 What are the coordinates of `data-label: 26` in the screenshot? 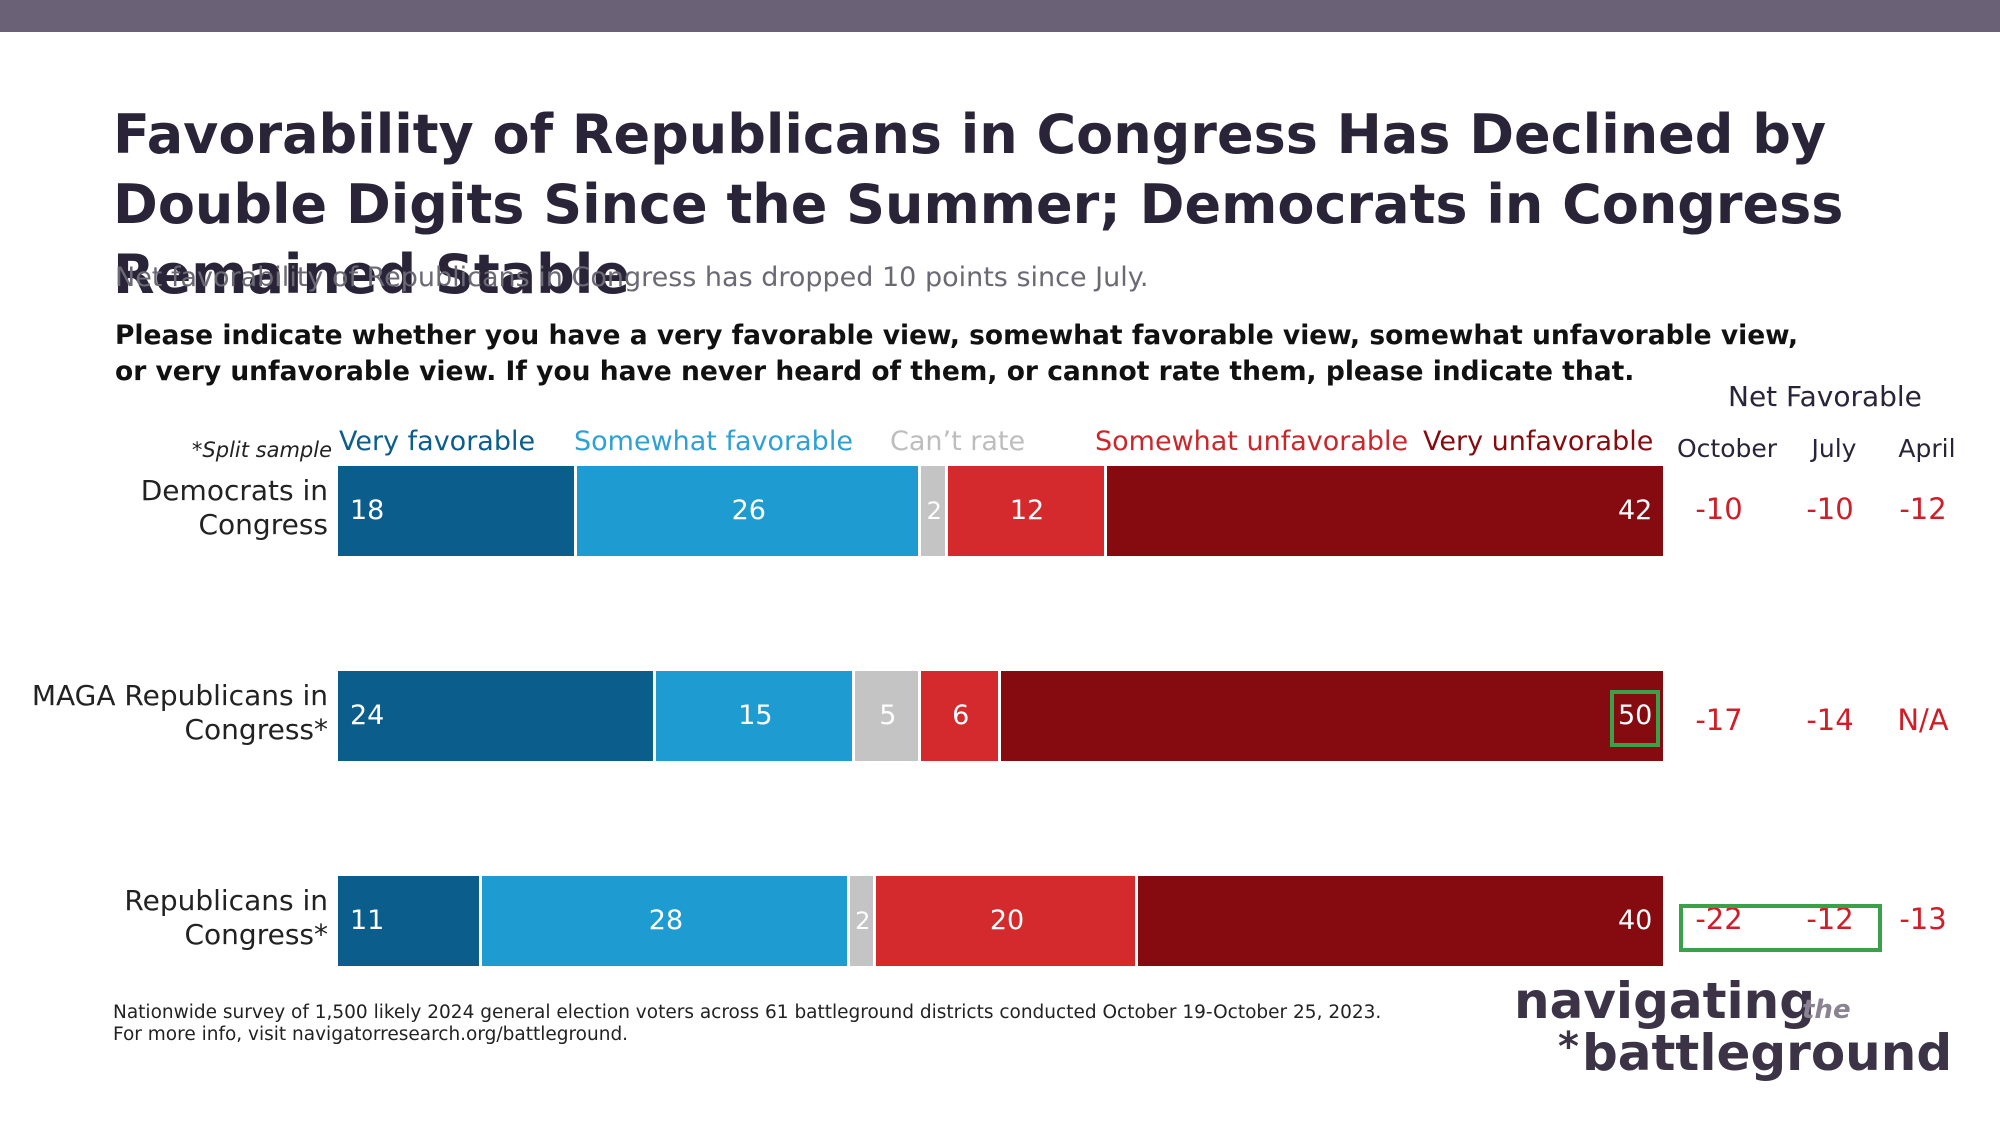 It's located at (748, 510).